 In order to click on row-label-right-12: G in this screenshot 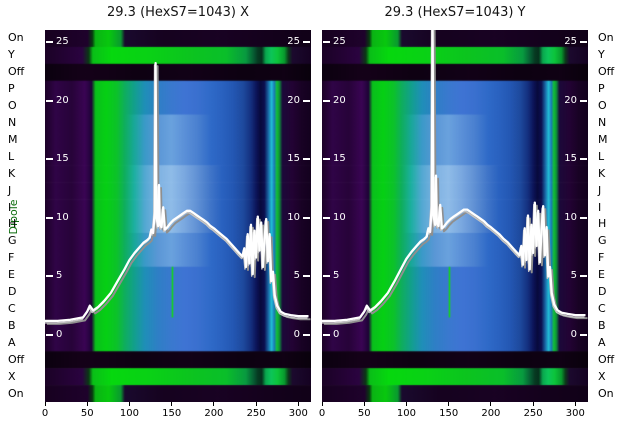, I will do `click(602, 241)`.